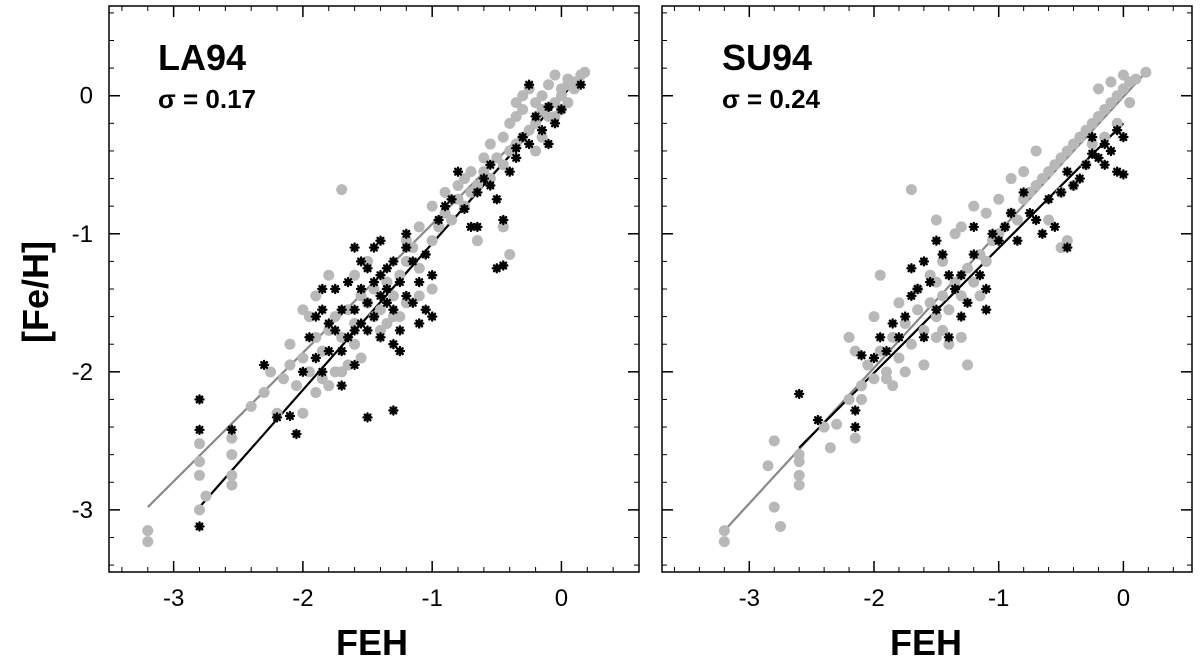 The width and height of the screenshot is (1200, 665). Describe the element at coordinates (961, 279) in the screenshot. I see `black-points` at that location.